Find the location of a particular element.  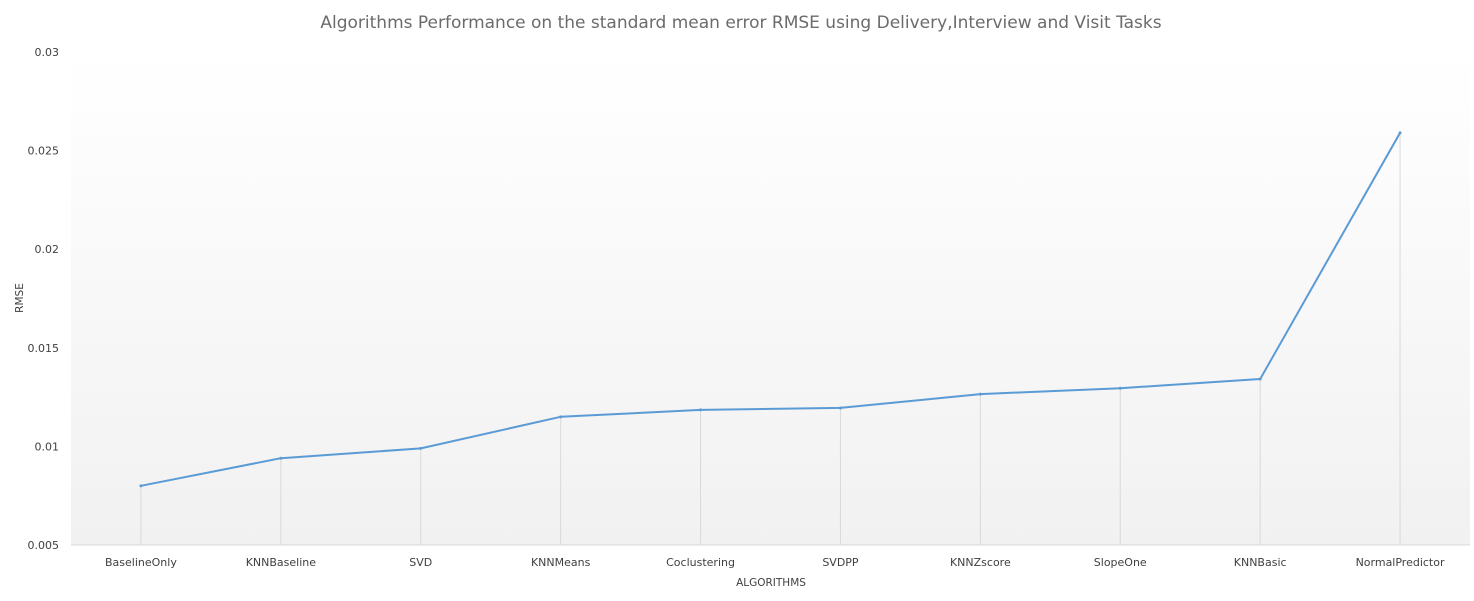

x-tick-label: KNNBaseline is located at coordinates (281, 562).